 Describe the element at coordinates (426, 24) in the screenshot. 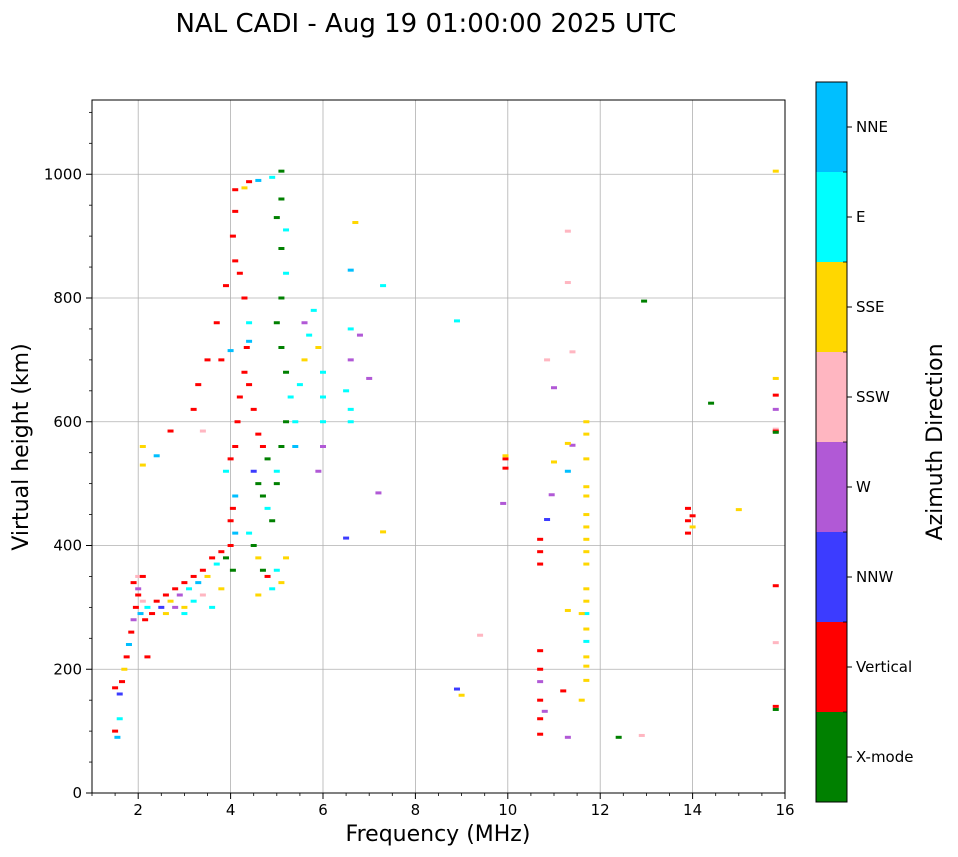

I see `chart-title: NAL CADI - Aug 19 01:00:00 2025 UTC` at that location.